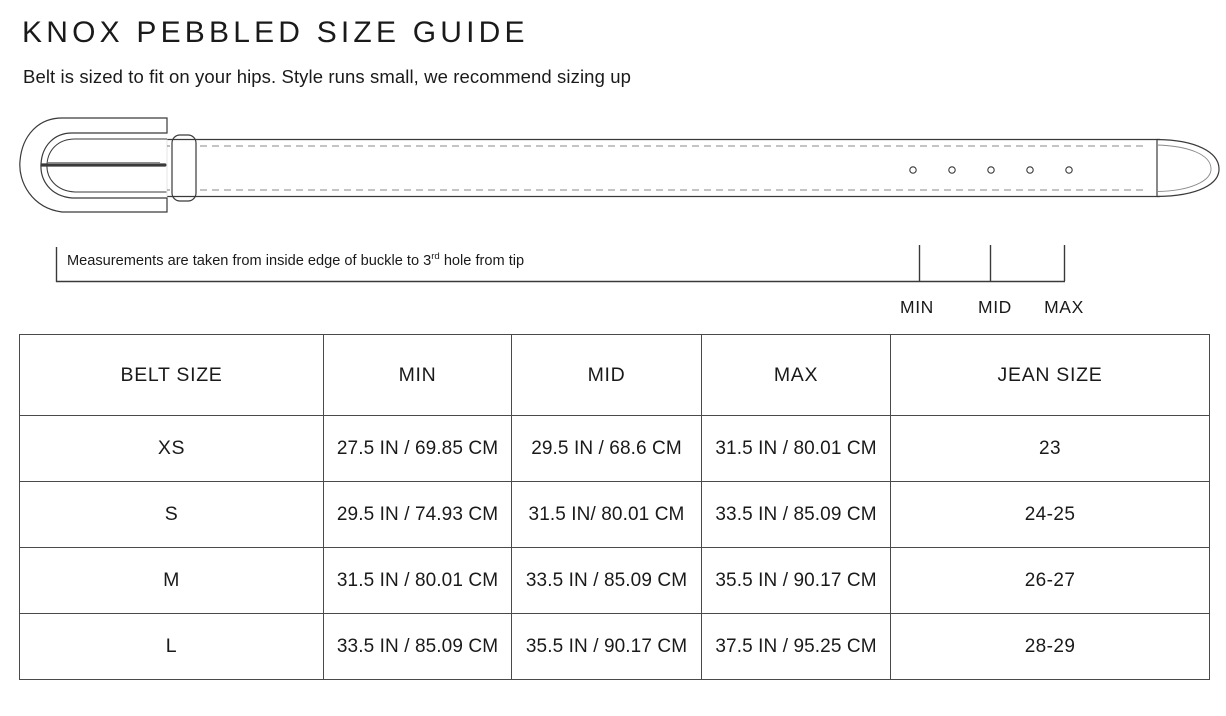 Image resolution: width=1226 pixels, height=716 pixels. I want to click on cell-max: 31.5 IN / 80.01 CM, so click(796, 448).